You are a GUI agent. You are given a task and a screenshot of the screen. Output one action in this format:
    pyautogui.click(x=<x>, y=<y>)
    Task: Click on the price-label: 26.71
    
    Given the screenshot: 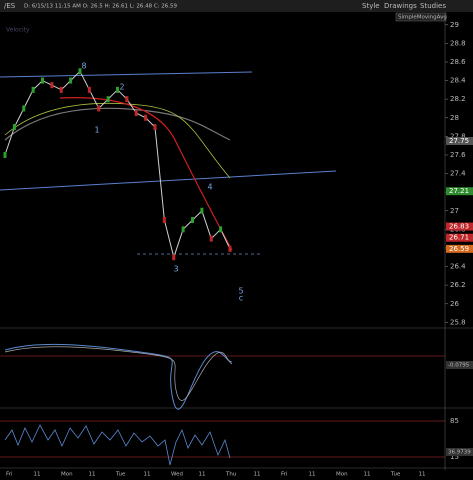 What is the action you would take?
    pyautogui.click(x=459, y=238)
    